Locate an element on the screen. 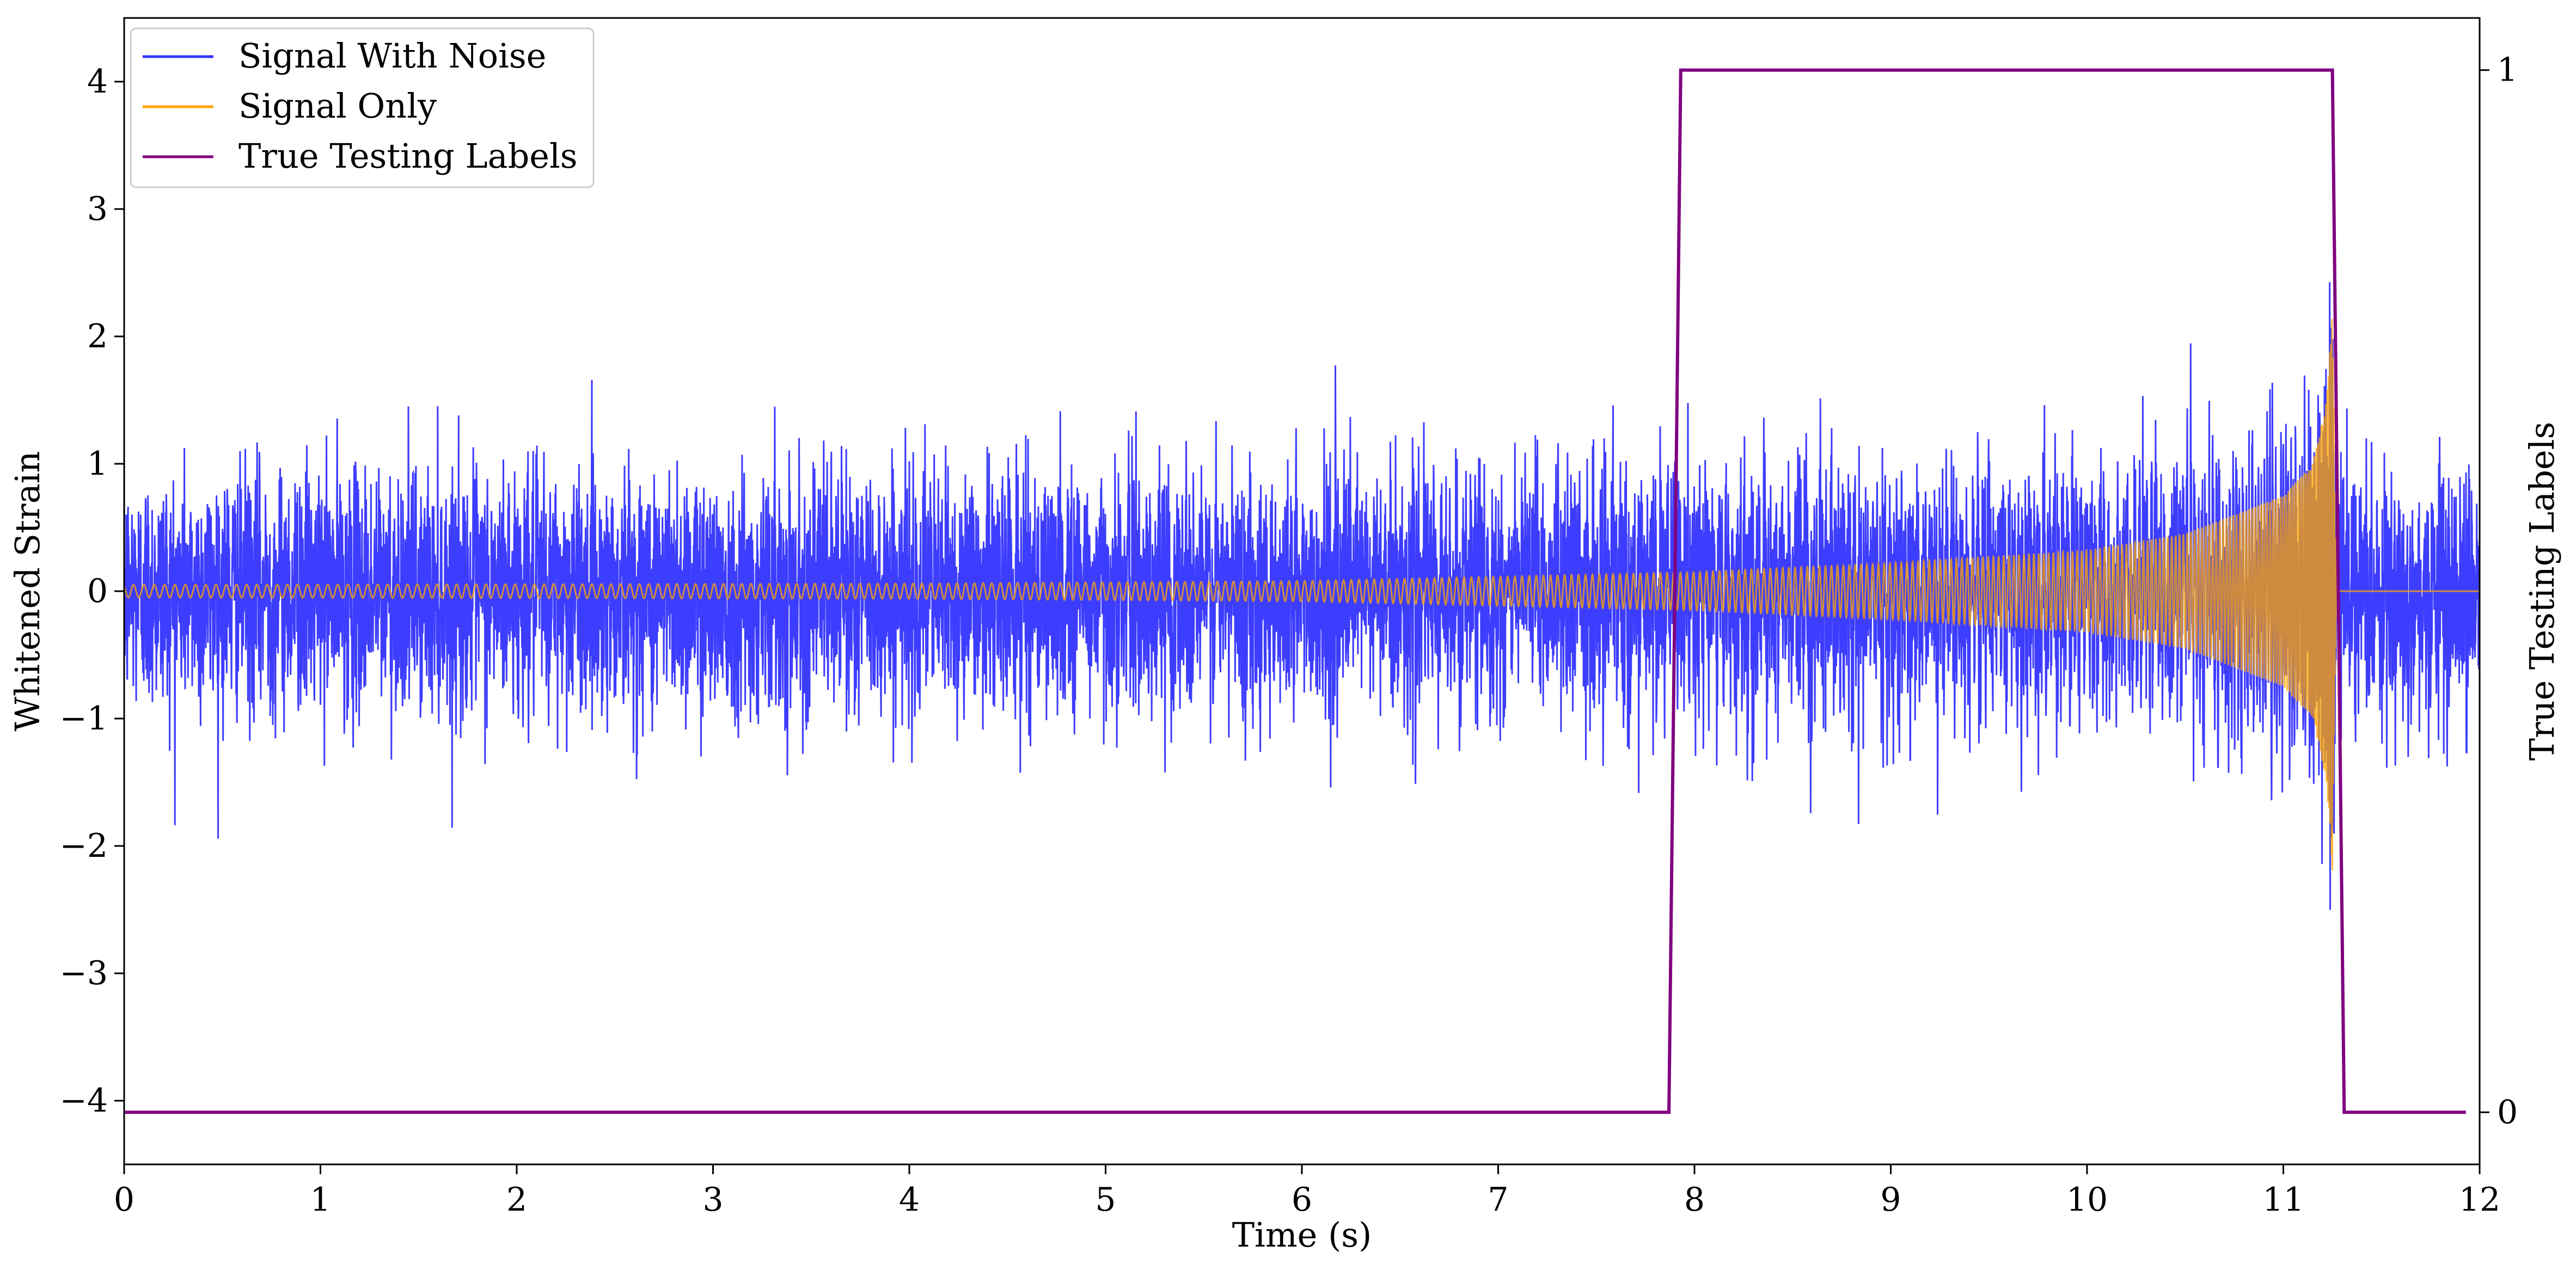  x-tick-label: 8 is located at coordinates (1694, 1200).